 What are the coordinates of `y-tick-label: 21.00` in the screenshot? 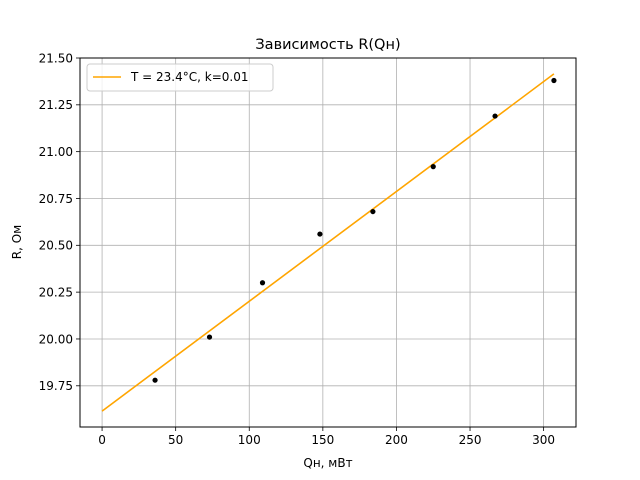 It's located at (56, 152).